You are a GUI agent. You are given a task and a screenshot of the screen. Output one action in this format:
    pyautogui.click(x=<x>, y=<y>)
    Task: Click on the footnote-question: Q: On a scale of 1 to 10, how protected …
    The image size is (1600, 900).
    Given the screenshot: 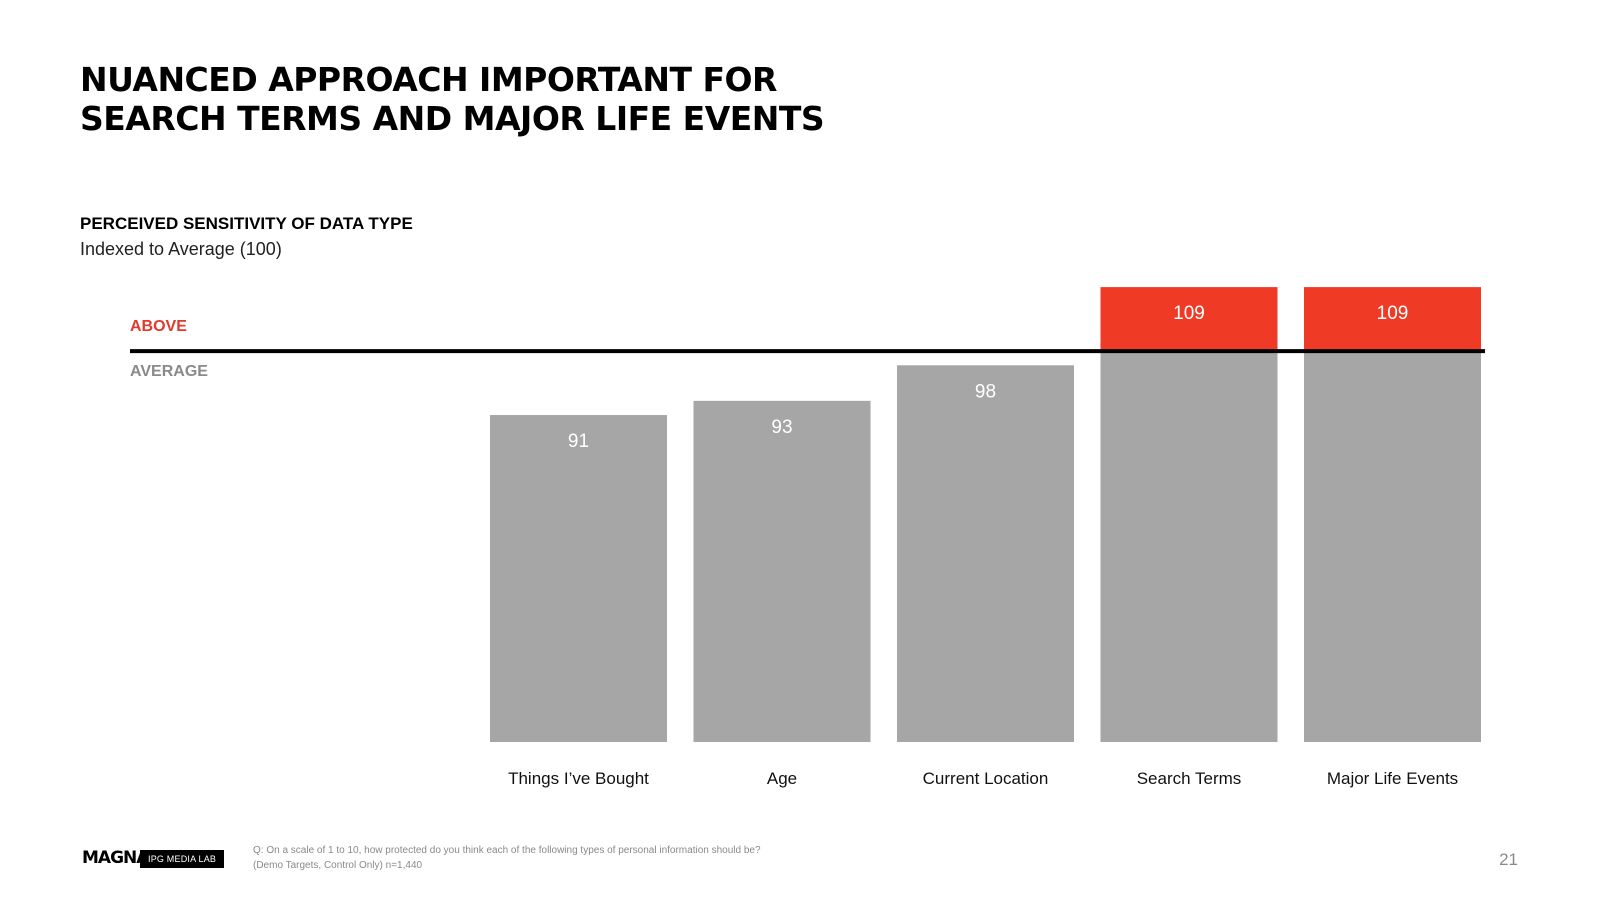 What is the action you would take?
    pyautogui.click(x=507, y=850)
    